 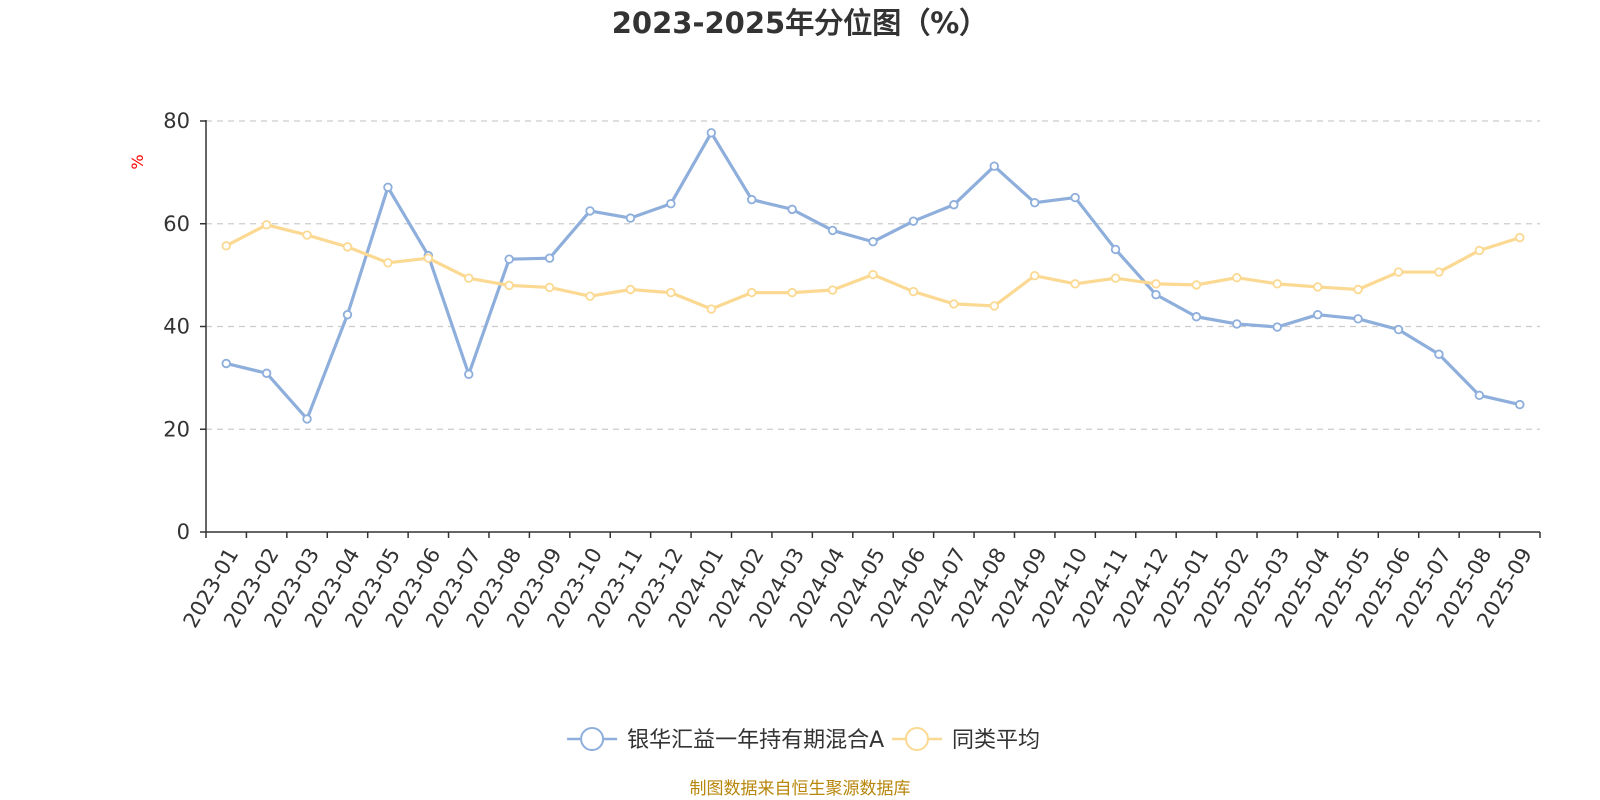 What do you see at coordinates (176, 327) in the screenshot?
I see `y-tick-label-40: 40` at bounding box center [176, 327].